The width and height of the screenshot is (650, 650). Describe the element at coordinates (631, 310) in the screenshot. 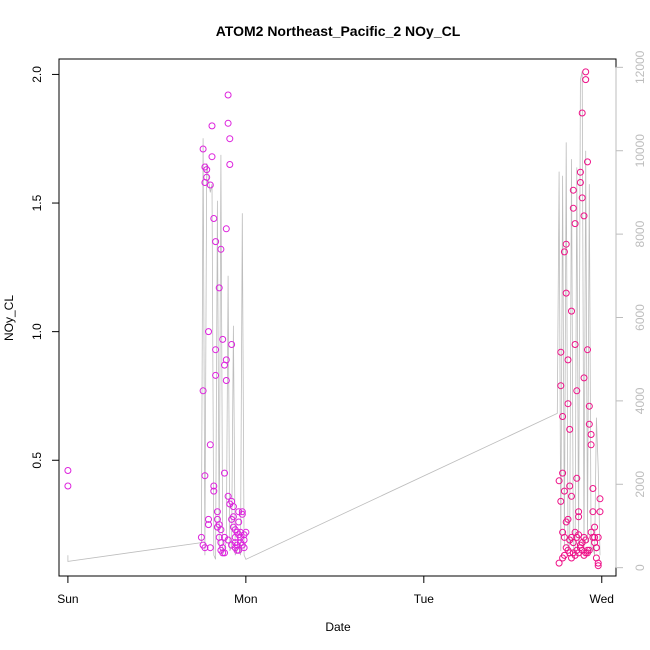

I see `y2-axis: 0 2000 4000 6000 8000 10000 12000` at that location.